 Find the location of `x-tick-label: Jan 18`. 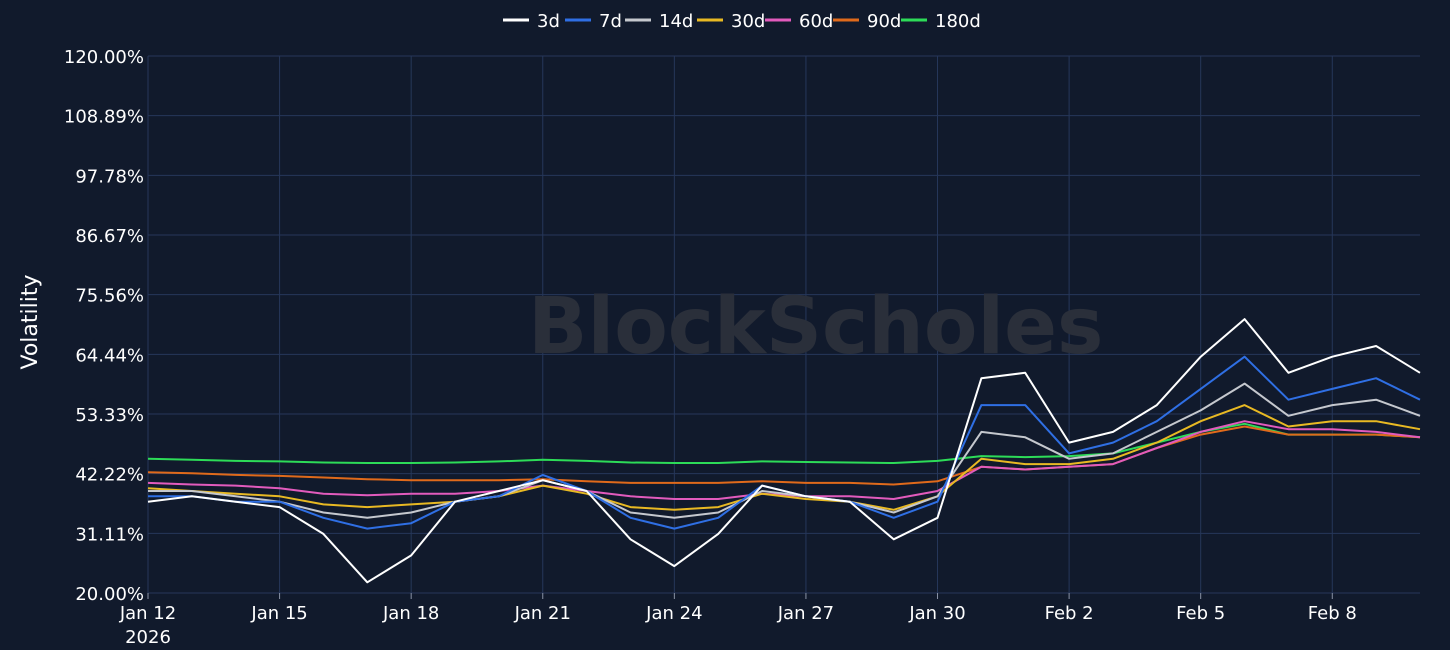

x-tick-label: Jan 18 is located at coordinates (410, 613).